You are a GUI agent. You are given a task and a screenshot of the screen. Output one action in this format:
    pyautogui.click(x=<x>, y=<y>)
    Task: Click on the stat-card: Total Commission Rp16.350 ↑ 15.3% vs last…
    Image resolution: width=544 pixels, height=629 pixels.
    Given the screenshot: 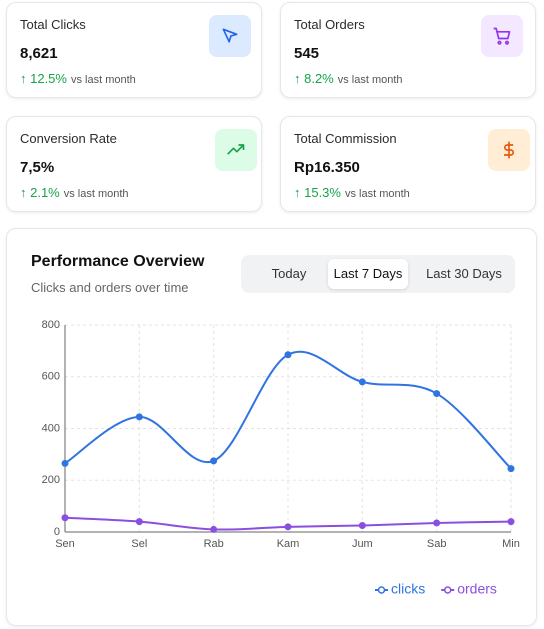 What is the action you would take?
    pyautogui.click(x=408, y=164)
    